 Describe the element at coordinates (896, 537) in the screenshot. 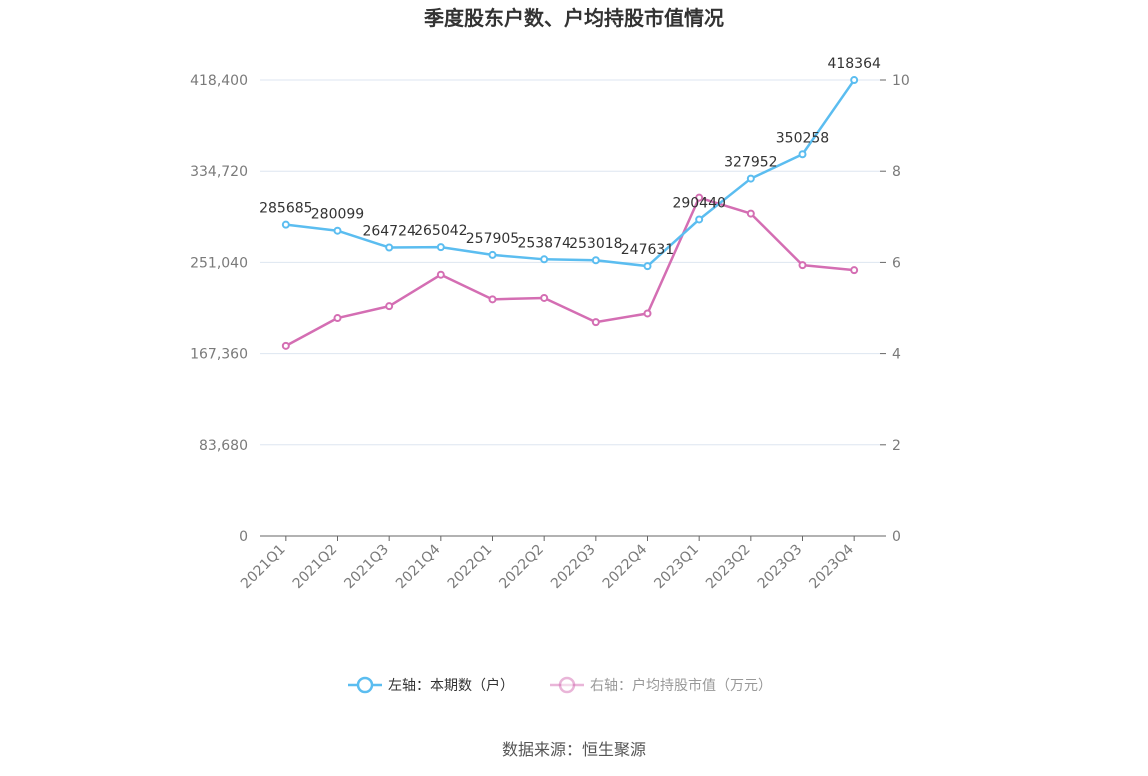

I see `right-tick-label: 0` at that location.